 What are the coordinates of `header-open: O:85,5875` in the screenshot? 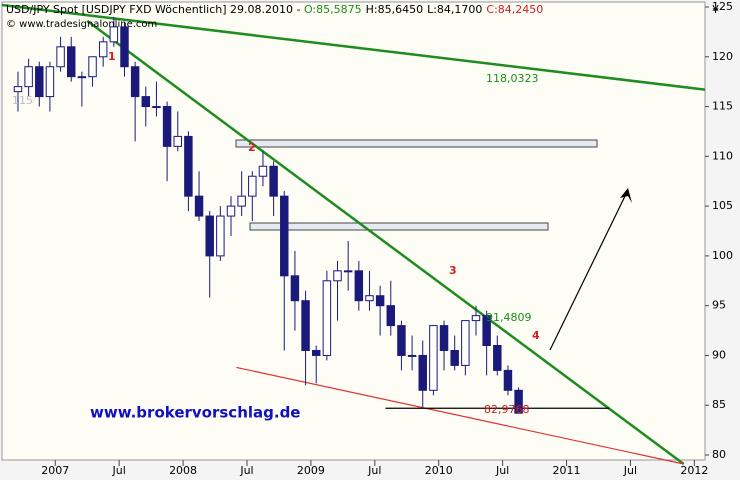 It's located at (333, 9).